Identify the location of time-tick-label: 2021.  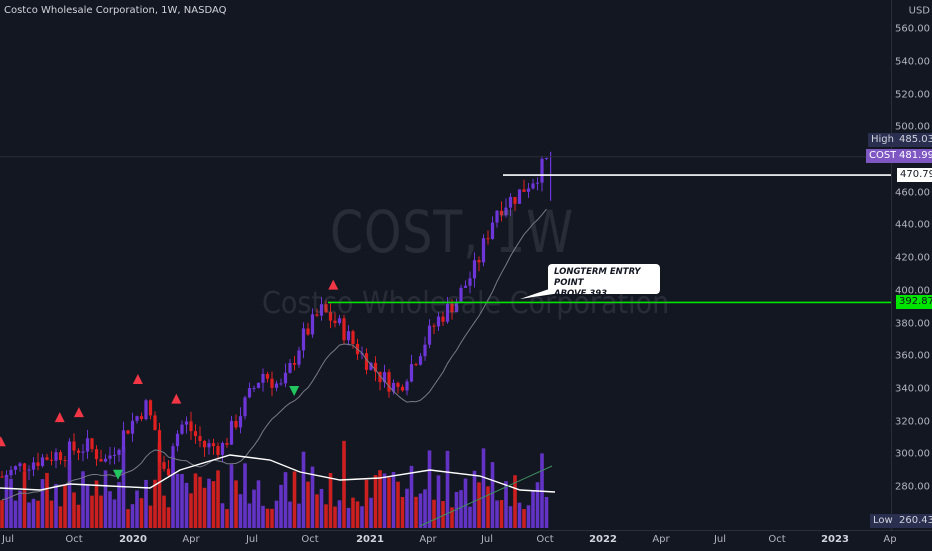
(370, 539).